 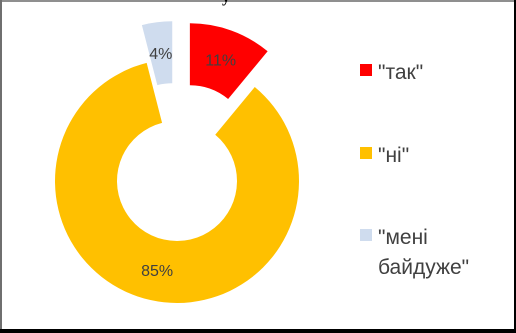 What do you see at coordinates (366, 70) in the screenshot?
I see `legend-swatch-tak` at bounding box center [366, 70].